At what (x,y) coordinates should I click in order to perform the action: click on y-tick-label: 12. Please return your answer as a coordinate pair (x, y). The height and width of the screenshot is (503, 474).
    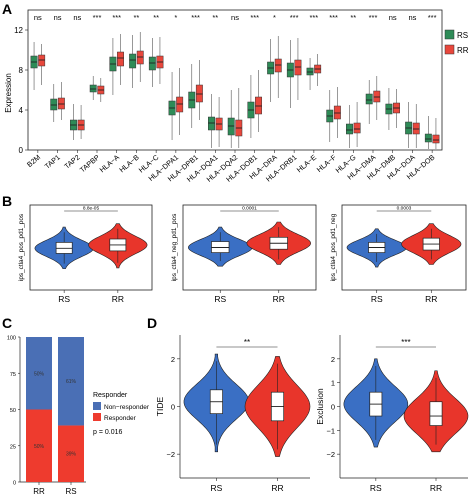
    Looking at the image, I should click on (18, 30).